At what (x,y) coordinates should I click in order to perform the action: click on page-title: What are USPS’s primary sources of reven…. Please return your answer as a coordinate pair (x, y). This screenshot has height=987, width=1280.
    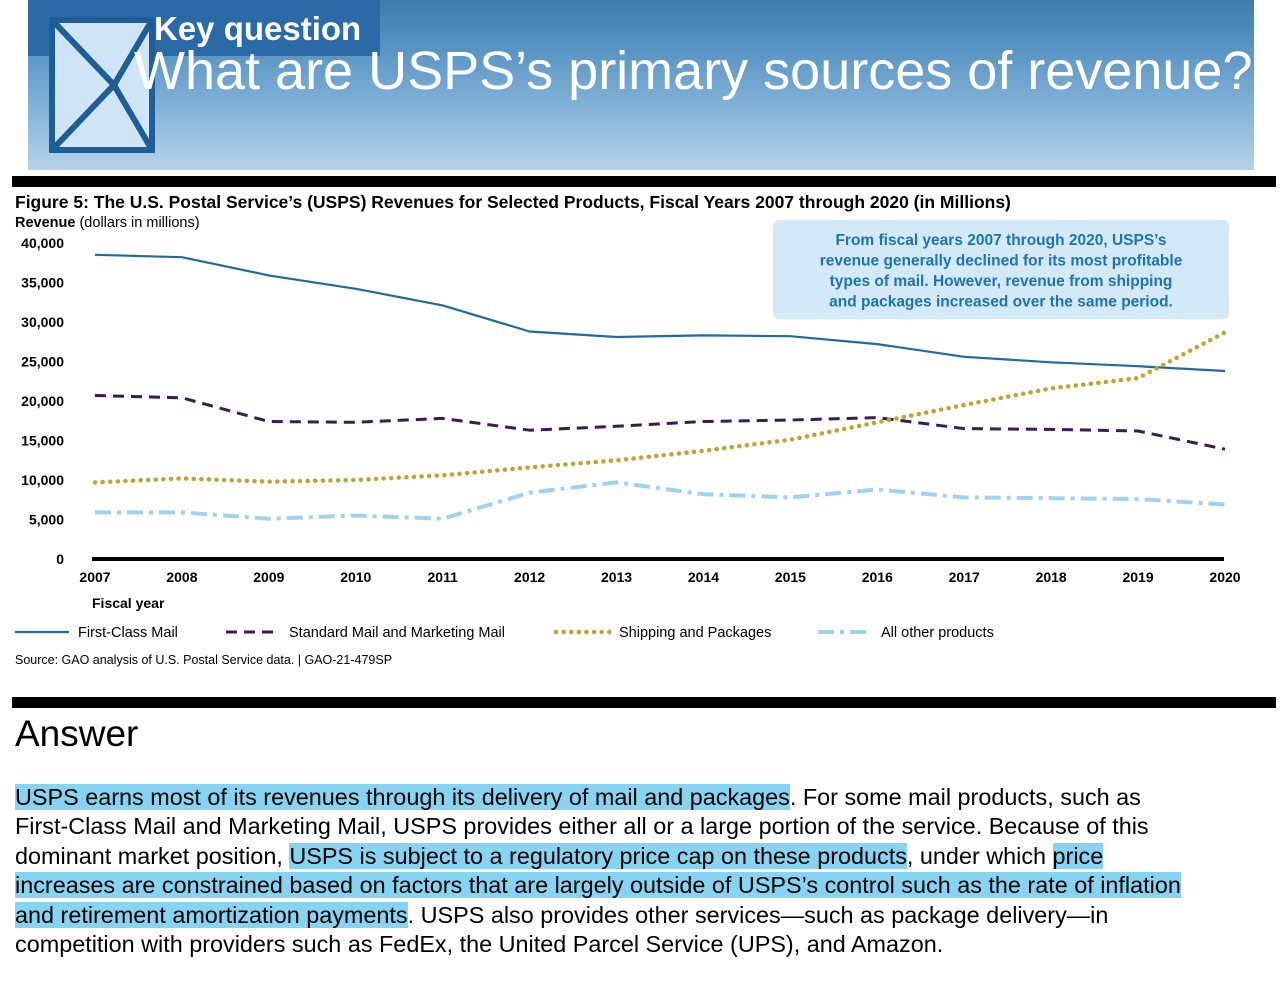
    Looking at the image, I should click on (693, 71).